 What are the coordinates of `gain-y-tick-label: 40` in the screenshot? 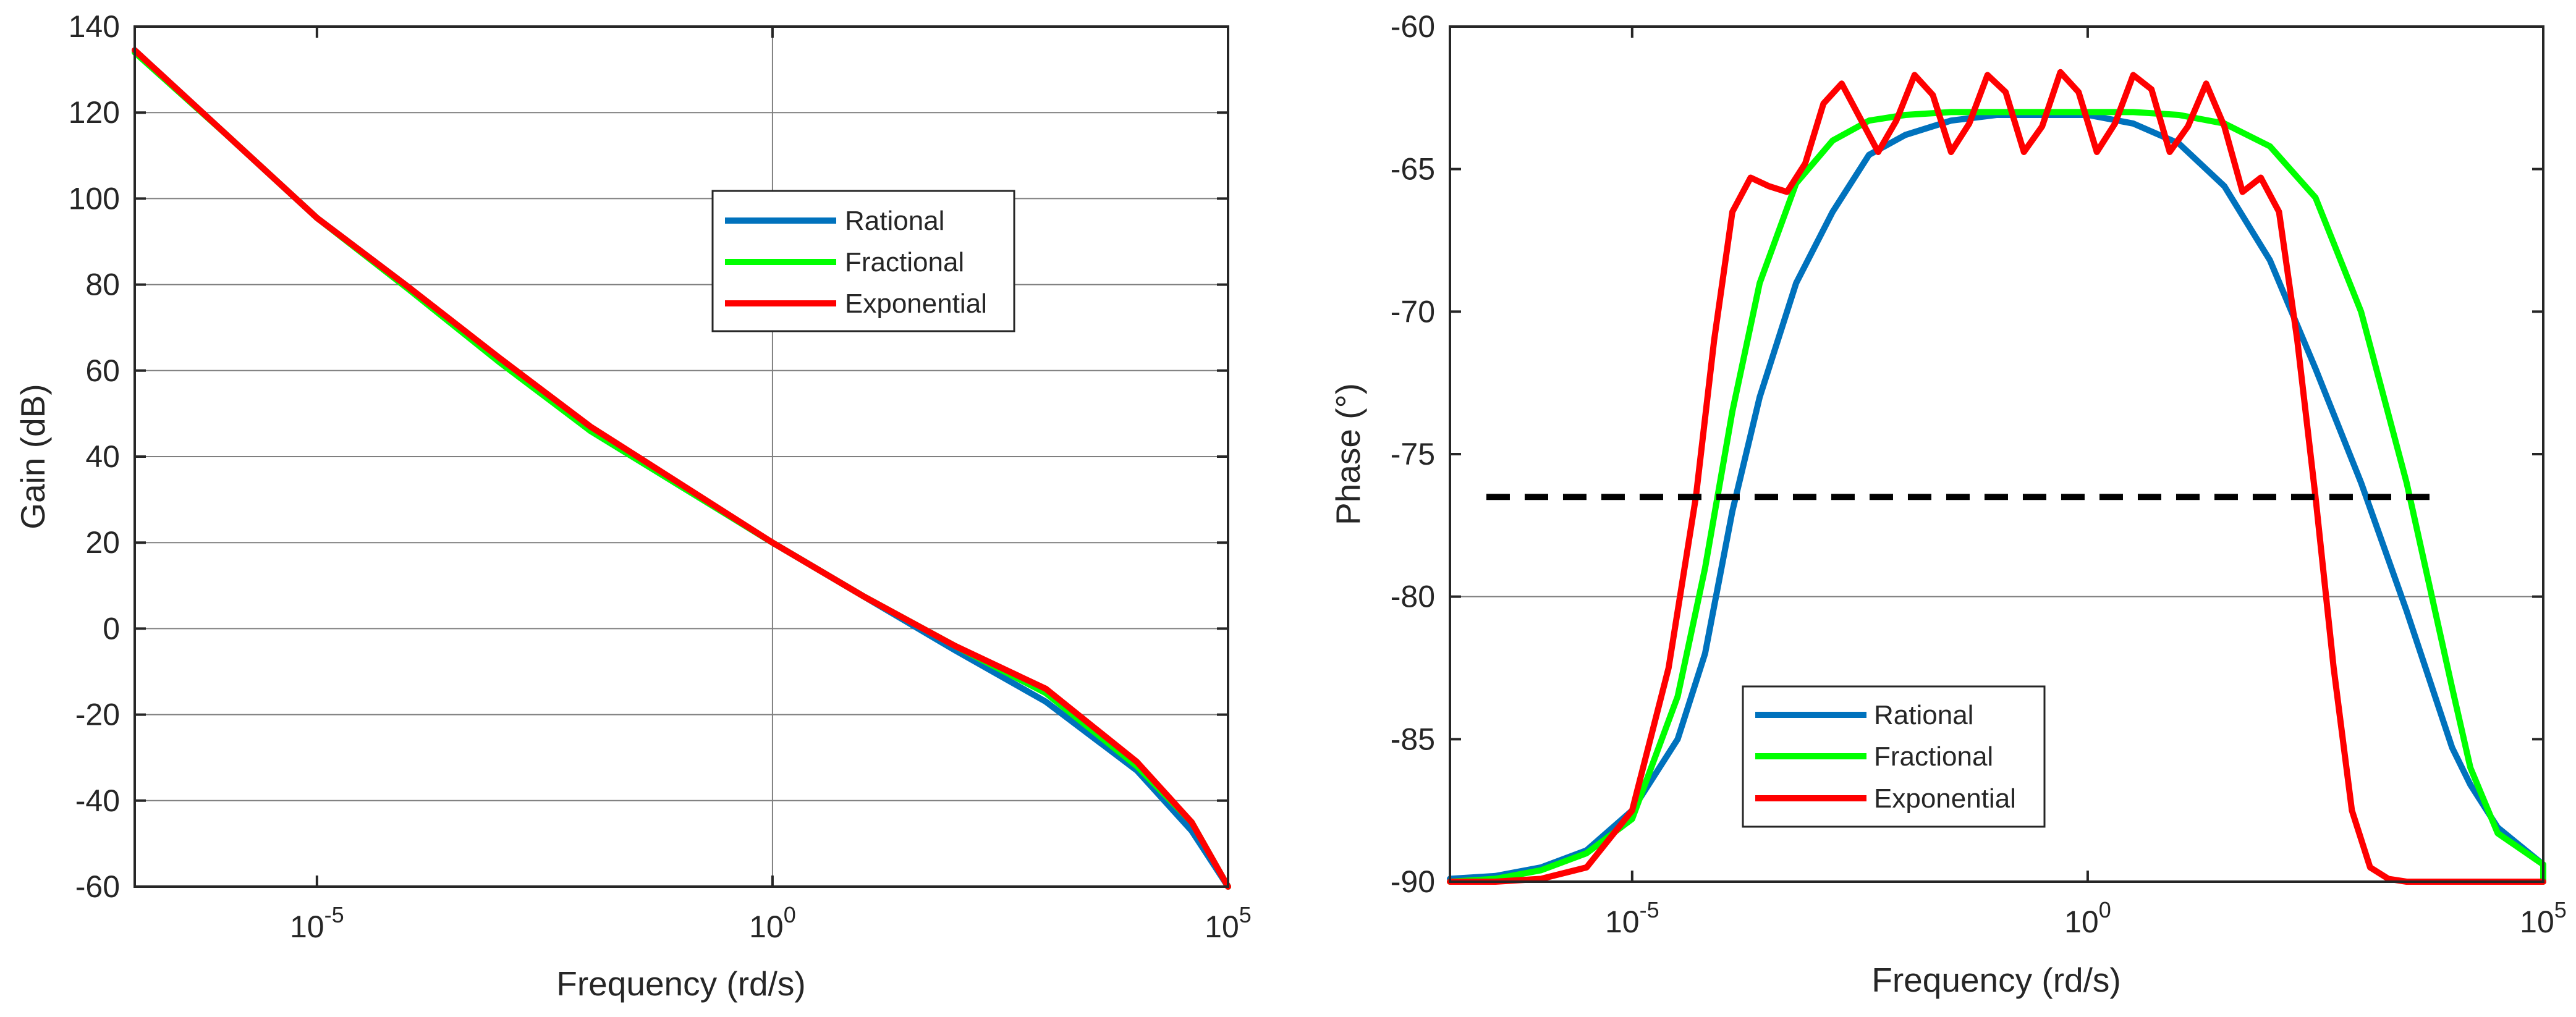 It's located at (102, 456).